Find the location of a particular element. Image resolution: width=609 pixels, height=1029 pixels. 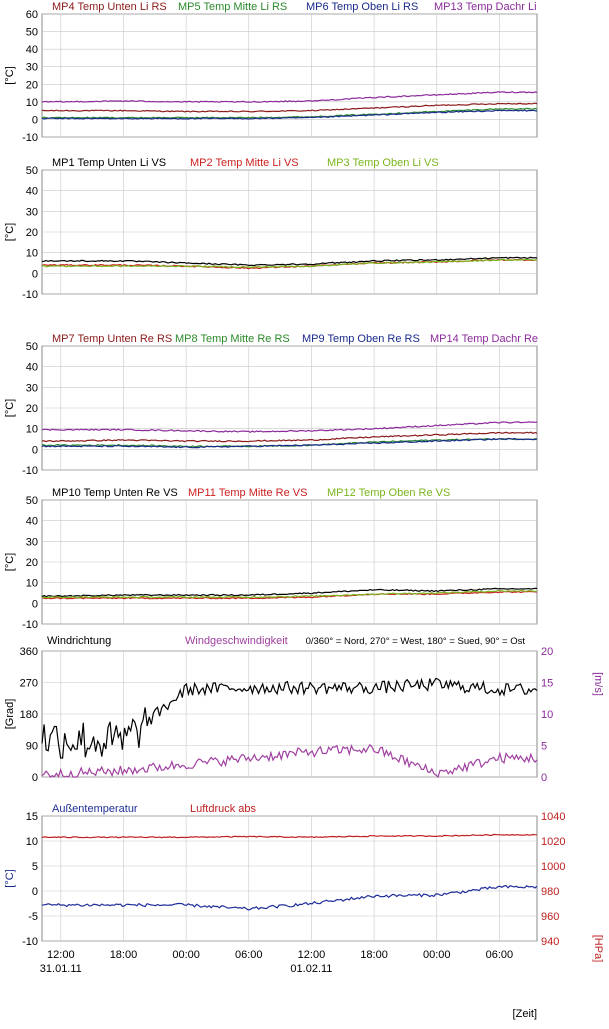

y-right-tick-label: 960 is located at coordinates (550, 917).